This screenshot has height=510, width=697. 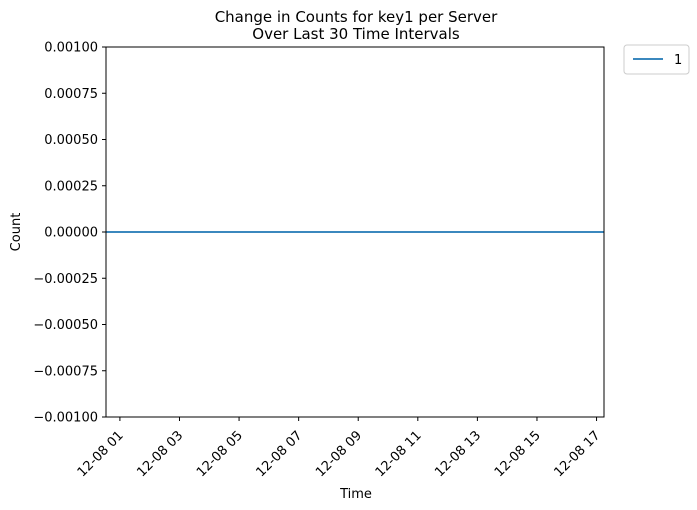 What do you see at coordinates (101, 454) in the screenshot?
I see `x-tick-label: 12-08 01` at bounding box center [101, 454].